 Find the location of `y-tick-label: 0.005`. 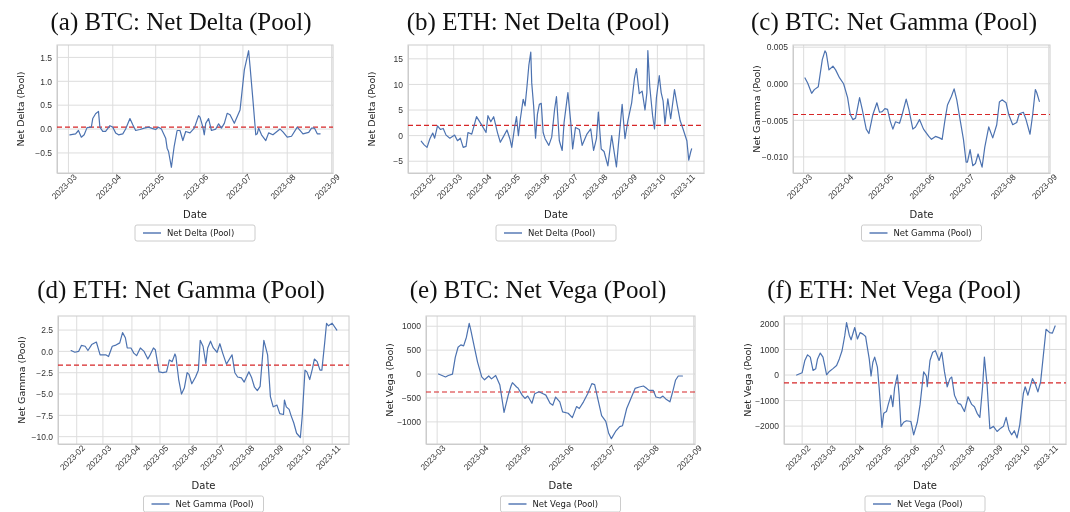

y-tick-label: 0.005 is located at coordinates (777, 47).